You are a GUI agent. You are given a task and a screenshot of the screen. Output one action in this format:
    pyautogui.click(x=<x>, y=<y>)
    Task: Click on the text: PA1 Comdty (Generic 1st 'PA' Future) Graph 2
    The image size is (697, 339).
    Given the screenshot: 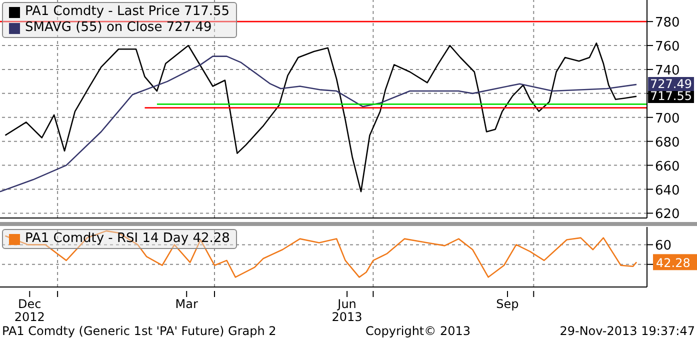 What is the action you would take?
    pyautogui.click(x=139, y=331)
    